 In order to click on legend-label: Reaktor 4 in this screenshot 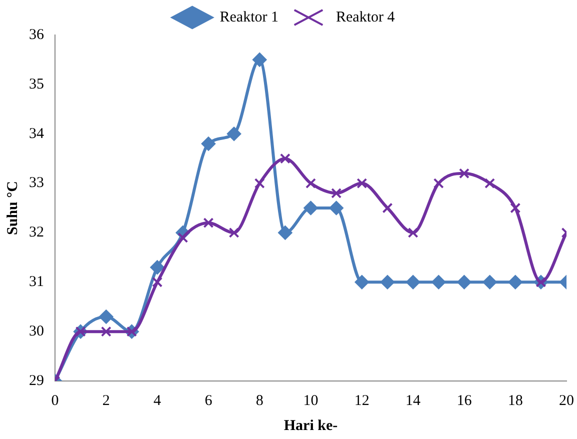, I will do `click(366, 17)`.